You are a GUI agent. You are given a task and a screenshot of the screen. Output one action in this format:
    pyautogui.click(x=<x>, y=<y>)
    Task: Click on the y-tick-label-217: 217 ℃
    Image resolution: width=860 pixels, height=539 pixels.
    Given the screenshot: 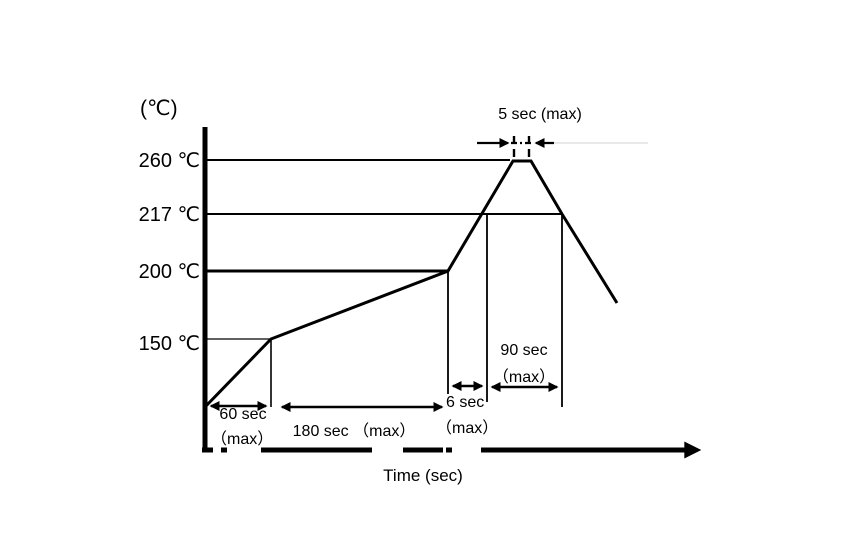 What is the action you would take?
    pyautogui.click(x=169, y=215)
    